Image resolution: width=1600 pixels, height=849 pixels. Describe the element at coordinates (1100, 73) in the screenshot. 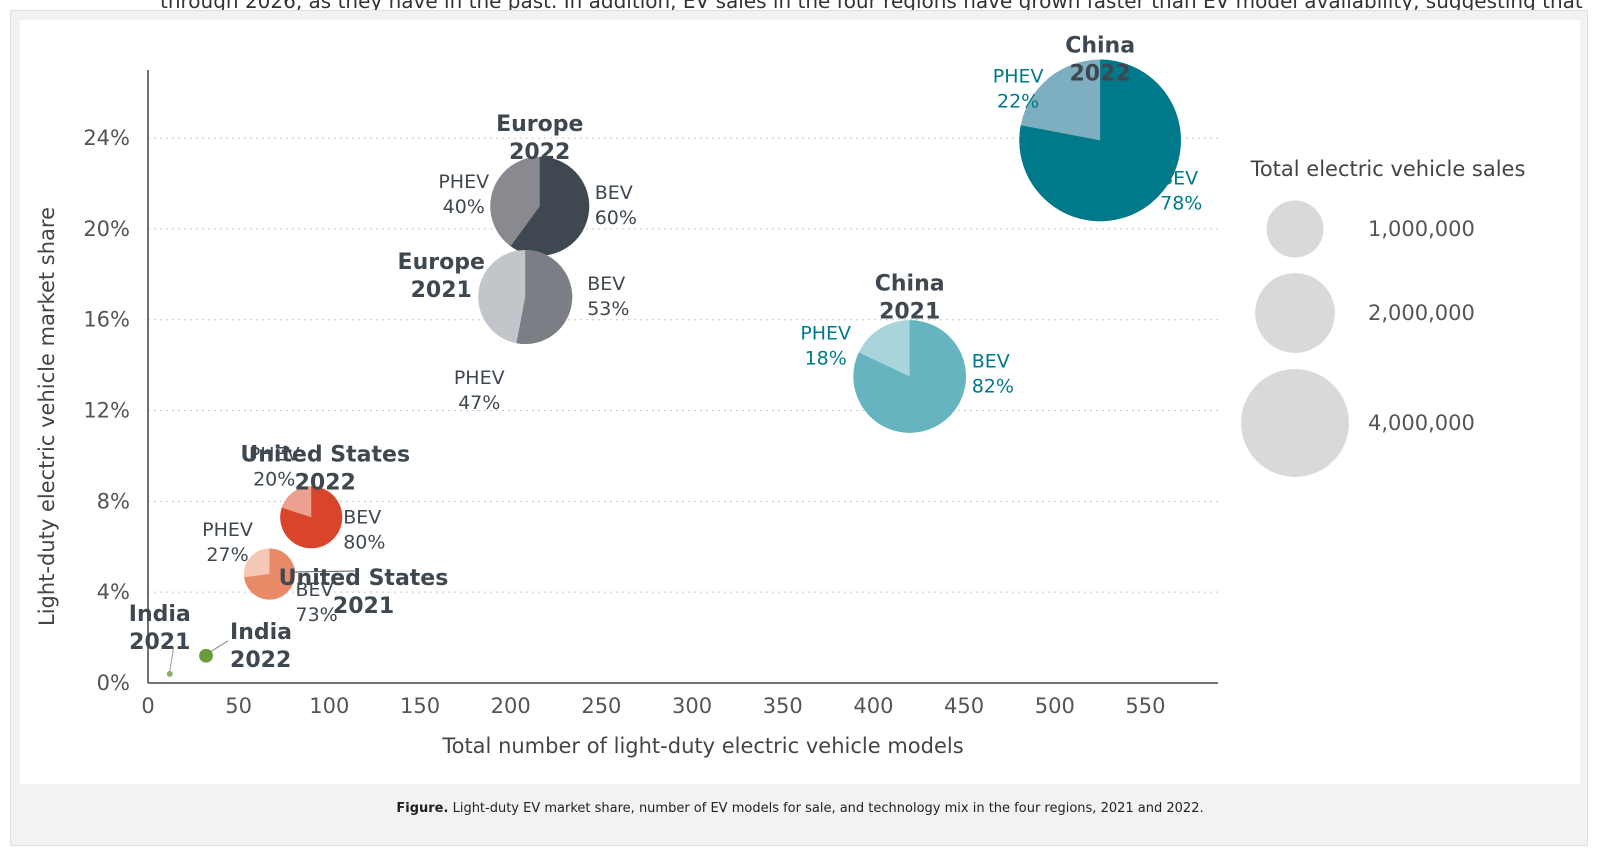

I see `bubble-china-2022-title-line-1: 2022` at that location.